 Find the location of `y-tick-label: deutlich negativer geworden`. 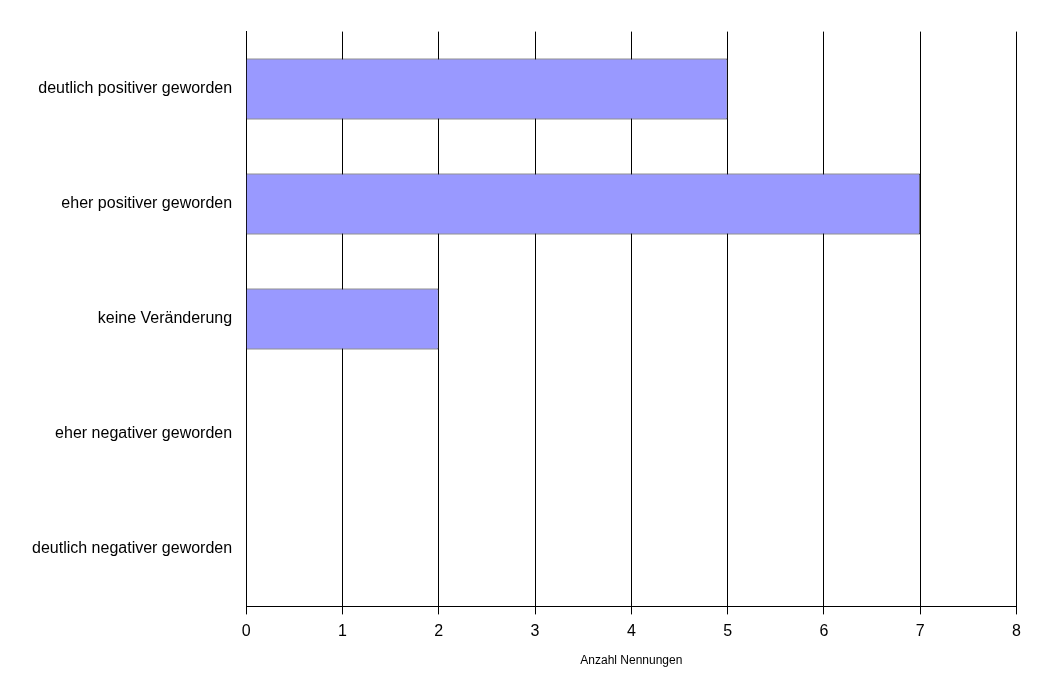

y-tick-label: deutlich negativer geworden is located at coordinates (132, 548).